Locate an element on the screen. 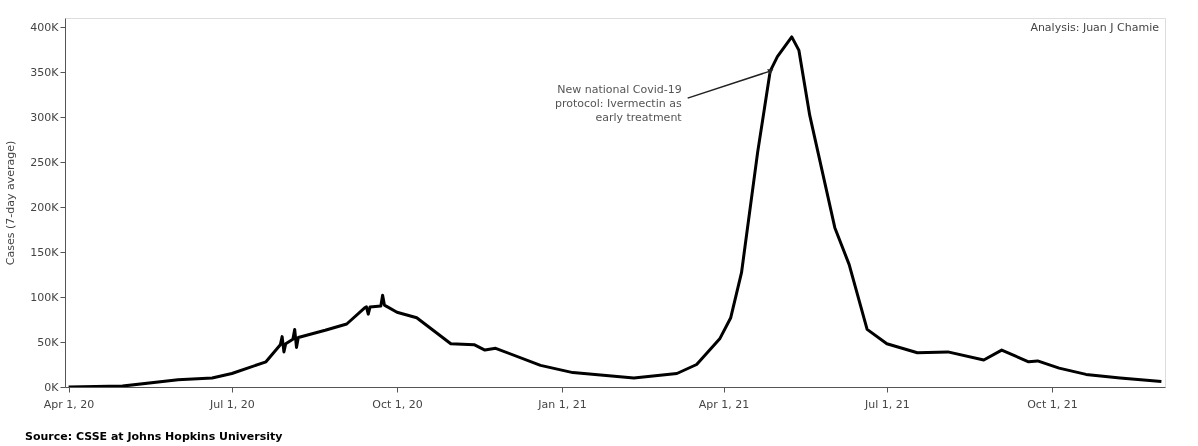  x-tick-label: Jan 1, 21 is located at coordinates (562, 404).